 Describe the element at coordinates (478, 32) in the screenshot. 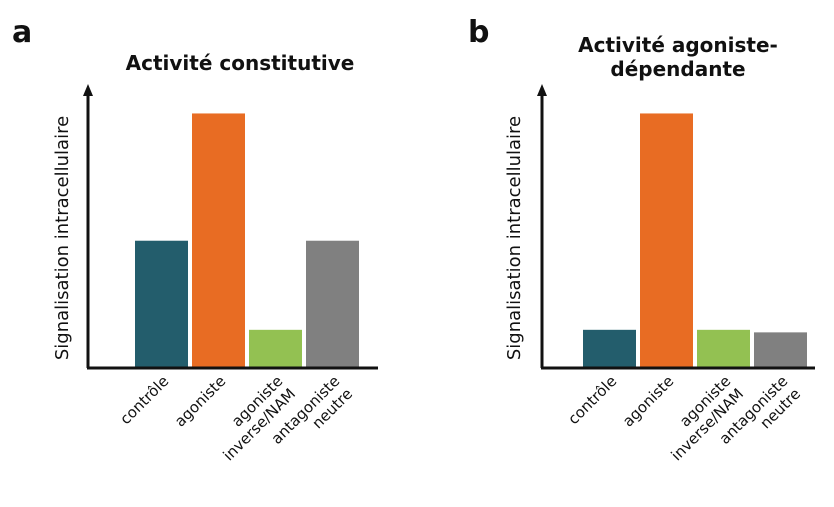

I see `panel-letter: b` at that location.